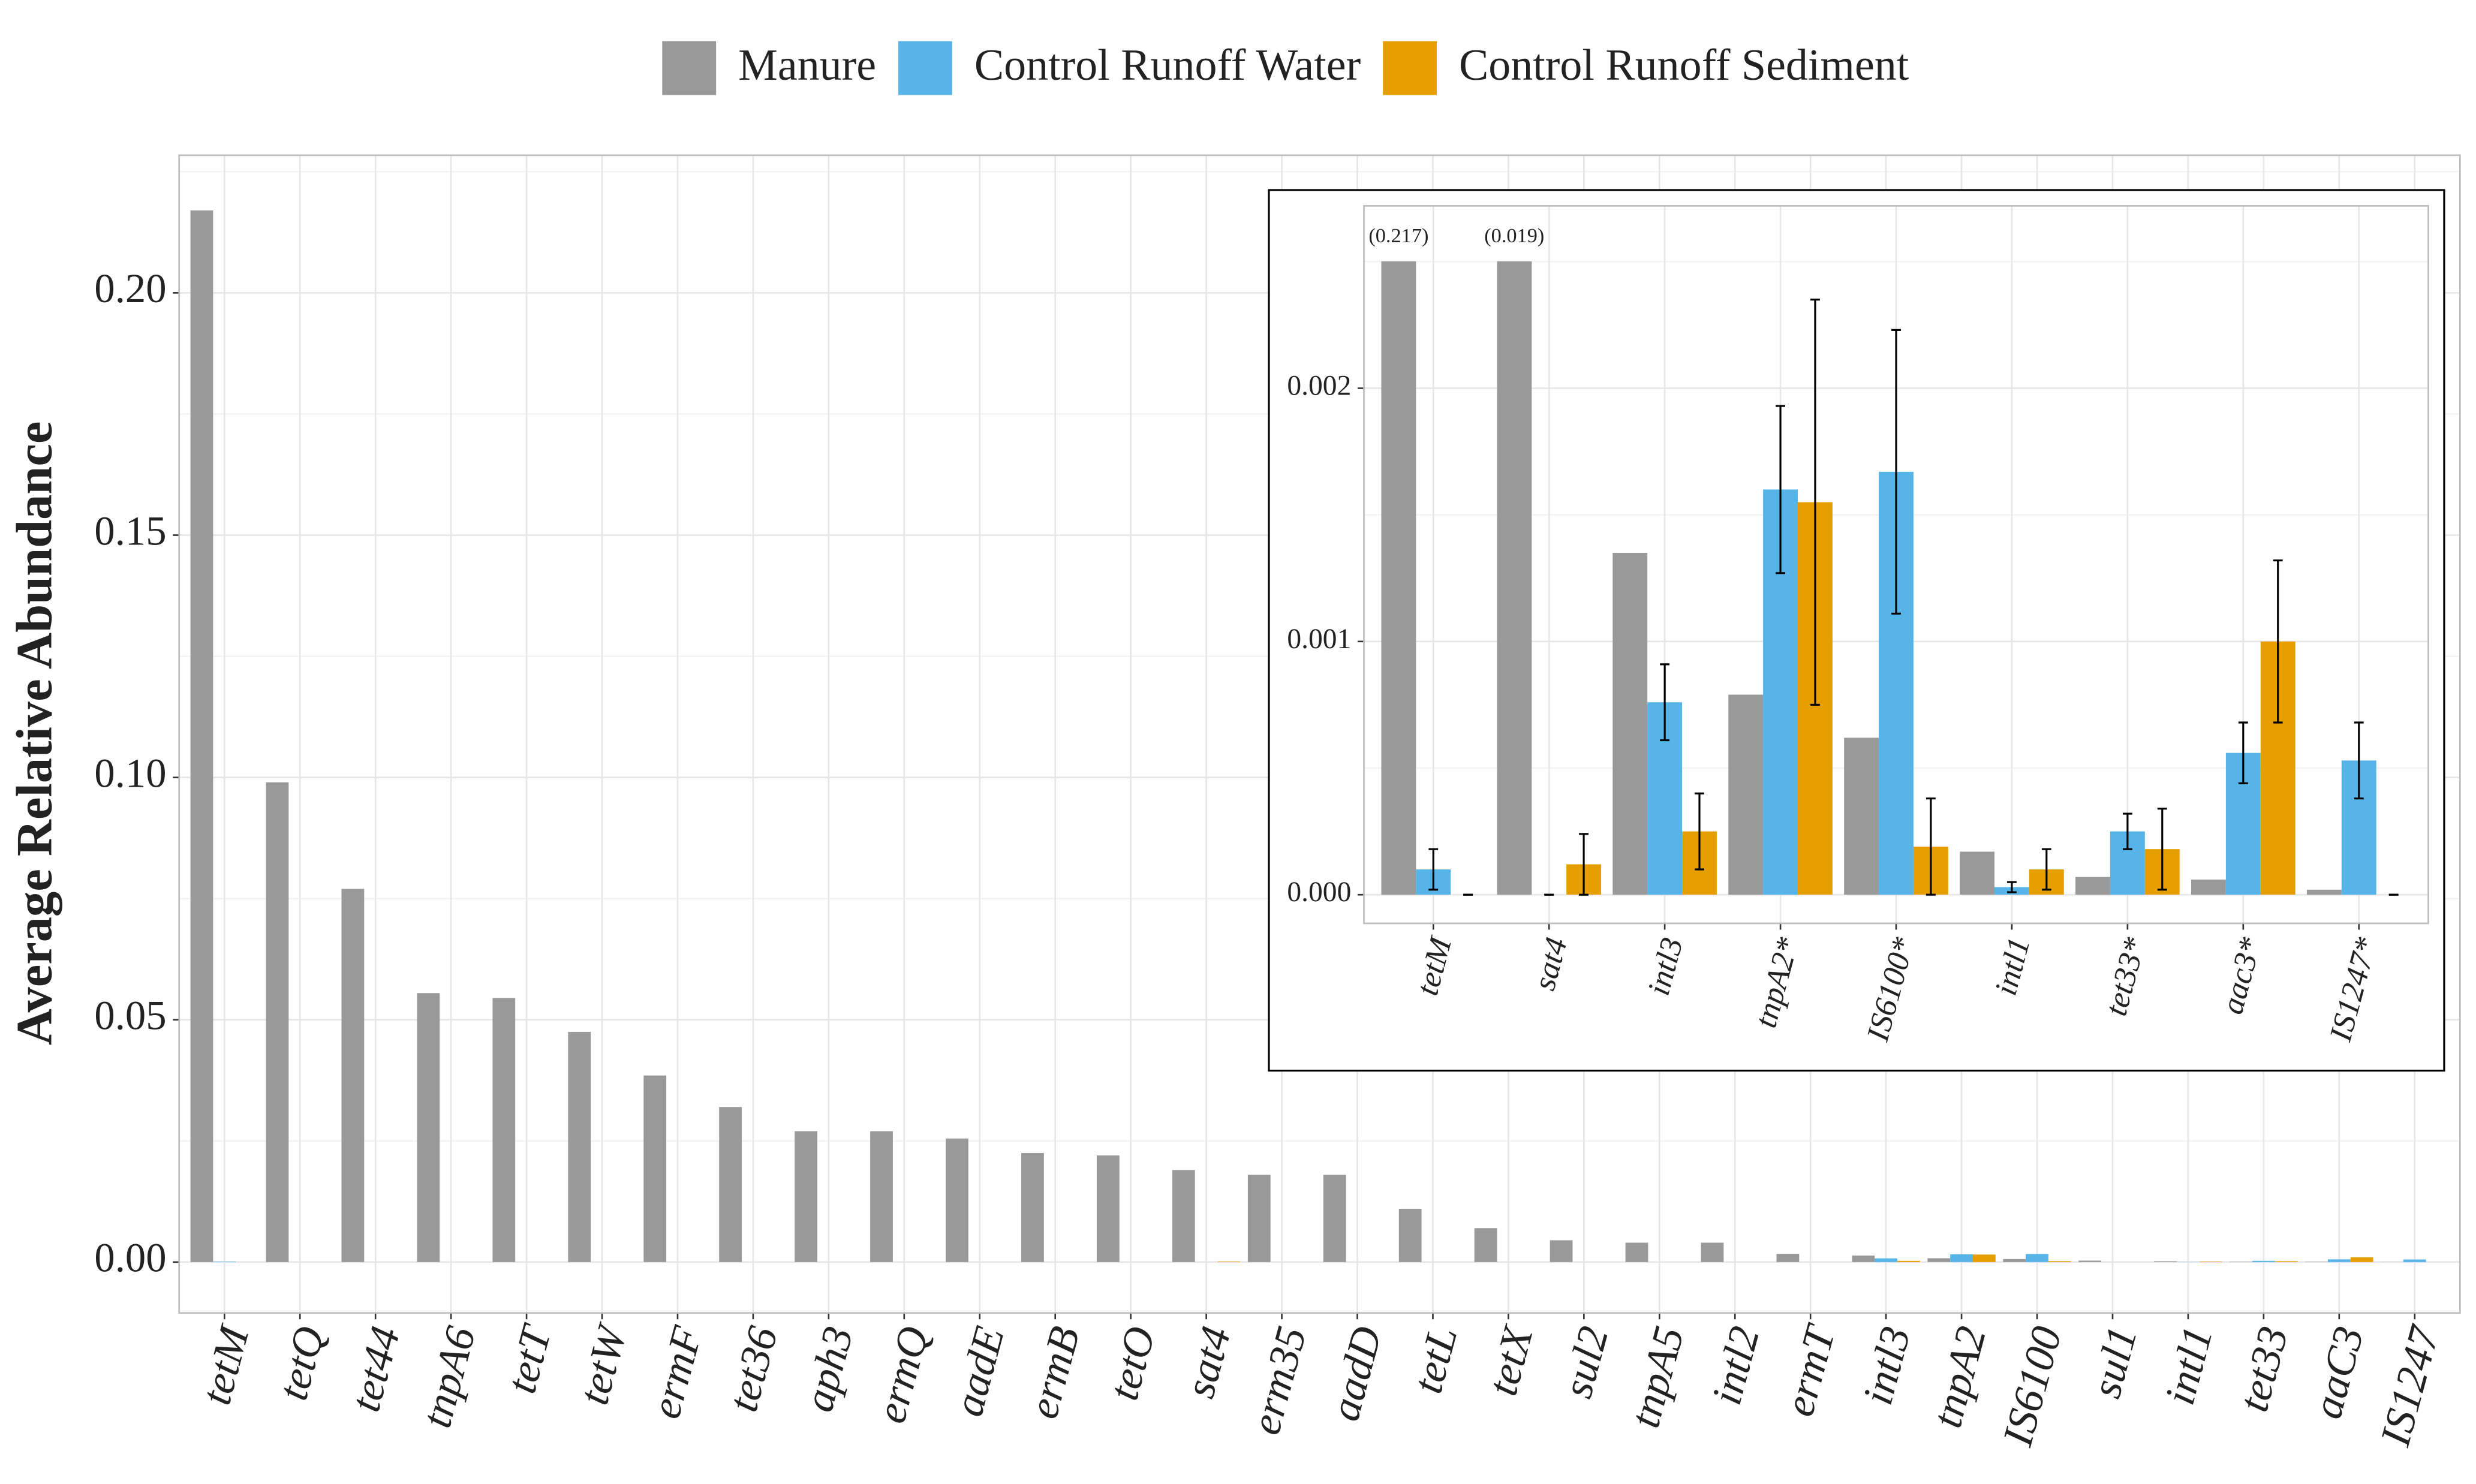 Image resolution: width=2476 pixels, height=1484 pixels. Describe the element at coordinates (130, 530) in the screenshot. I see `y-tick-label: 0.15` at that location.